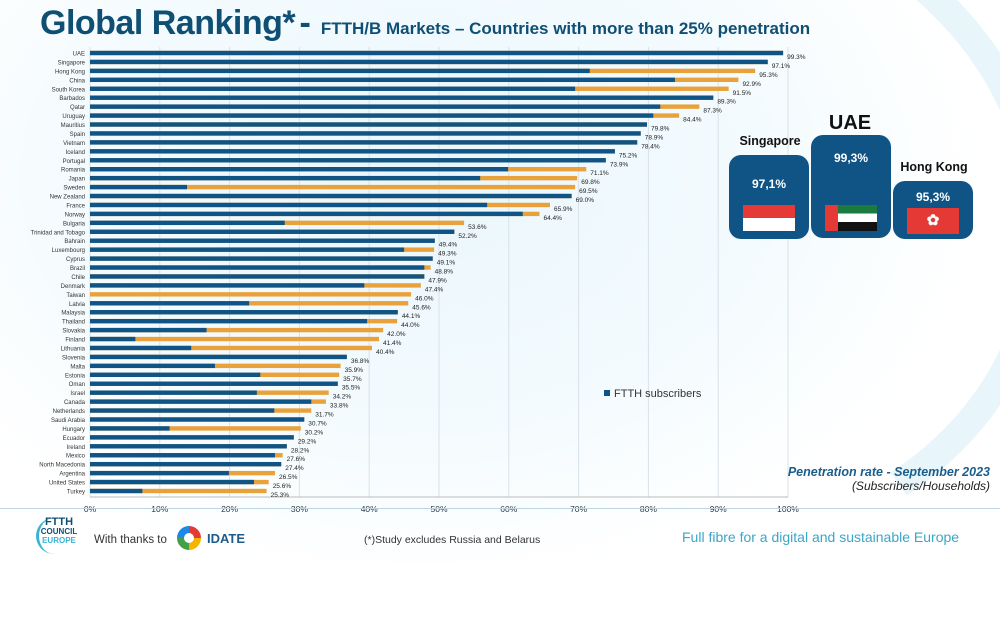 The height and width of the screenshot is (617, 1000). Describe the element at coordinates (67, 198) in the screenshot. I see `category-label: New Zealand` at that location.